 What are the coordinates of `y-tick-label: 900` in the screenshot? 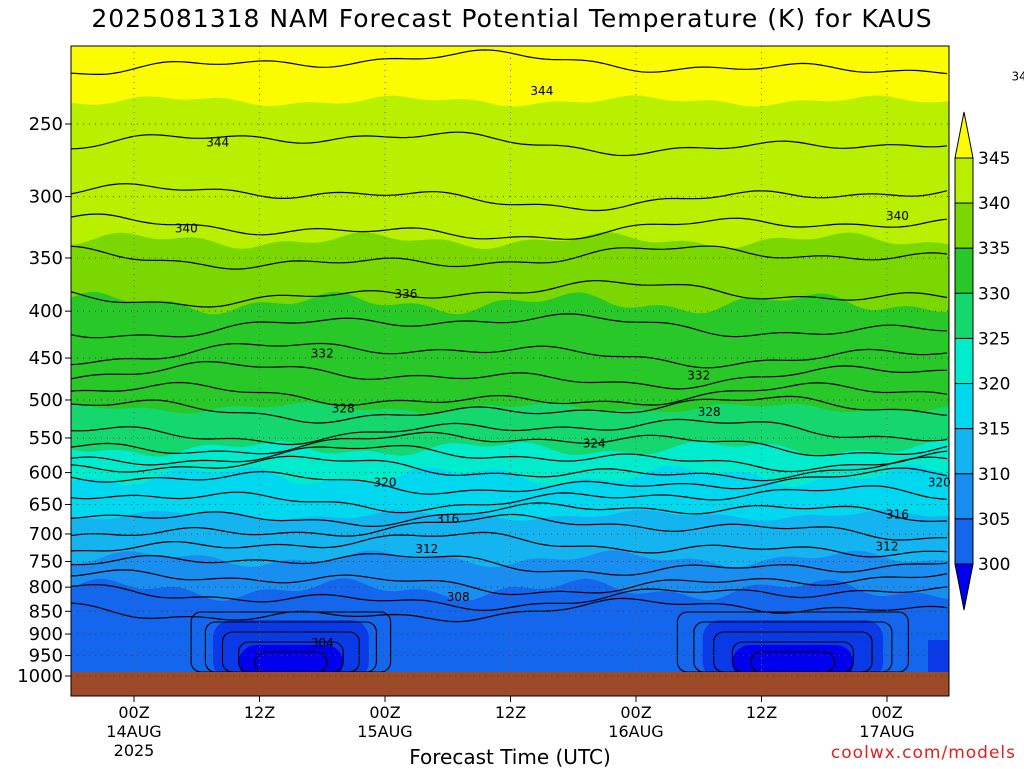 It's located at (46, 634).